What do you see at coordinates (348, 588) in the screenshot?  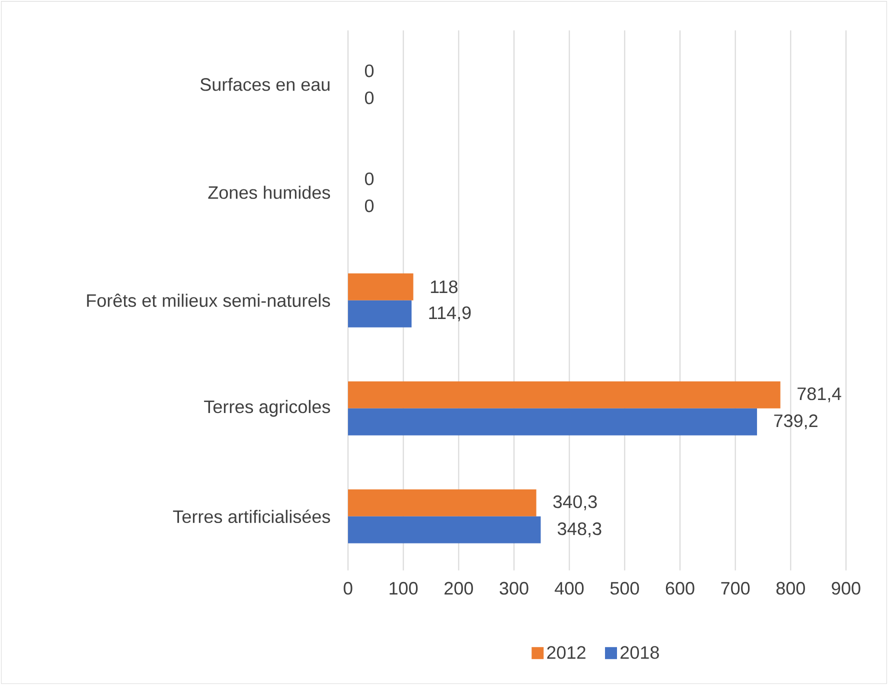 I see `x-tick-label: 0` at bounding box center [348, 588].